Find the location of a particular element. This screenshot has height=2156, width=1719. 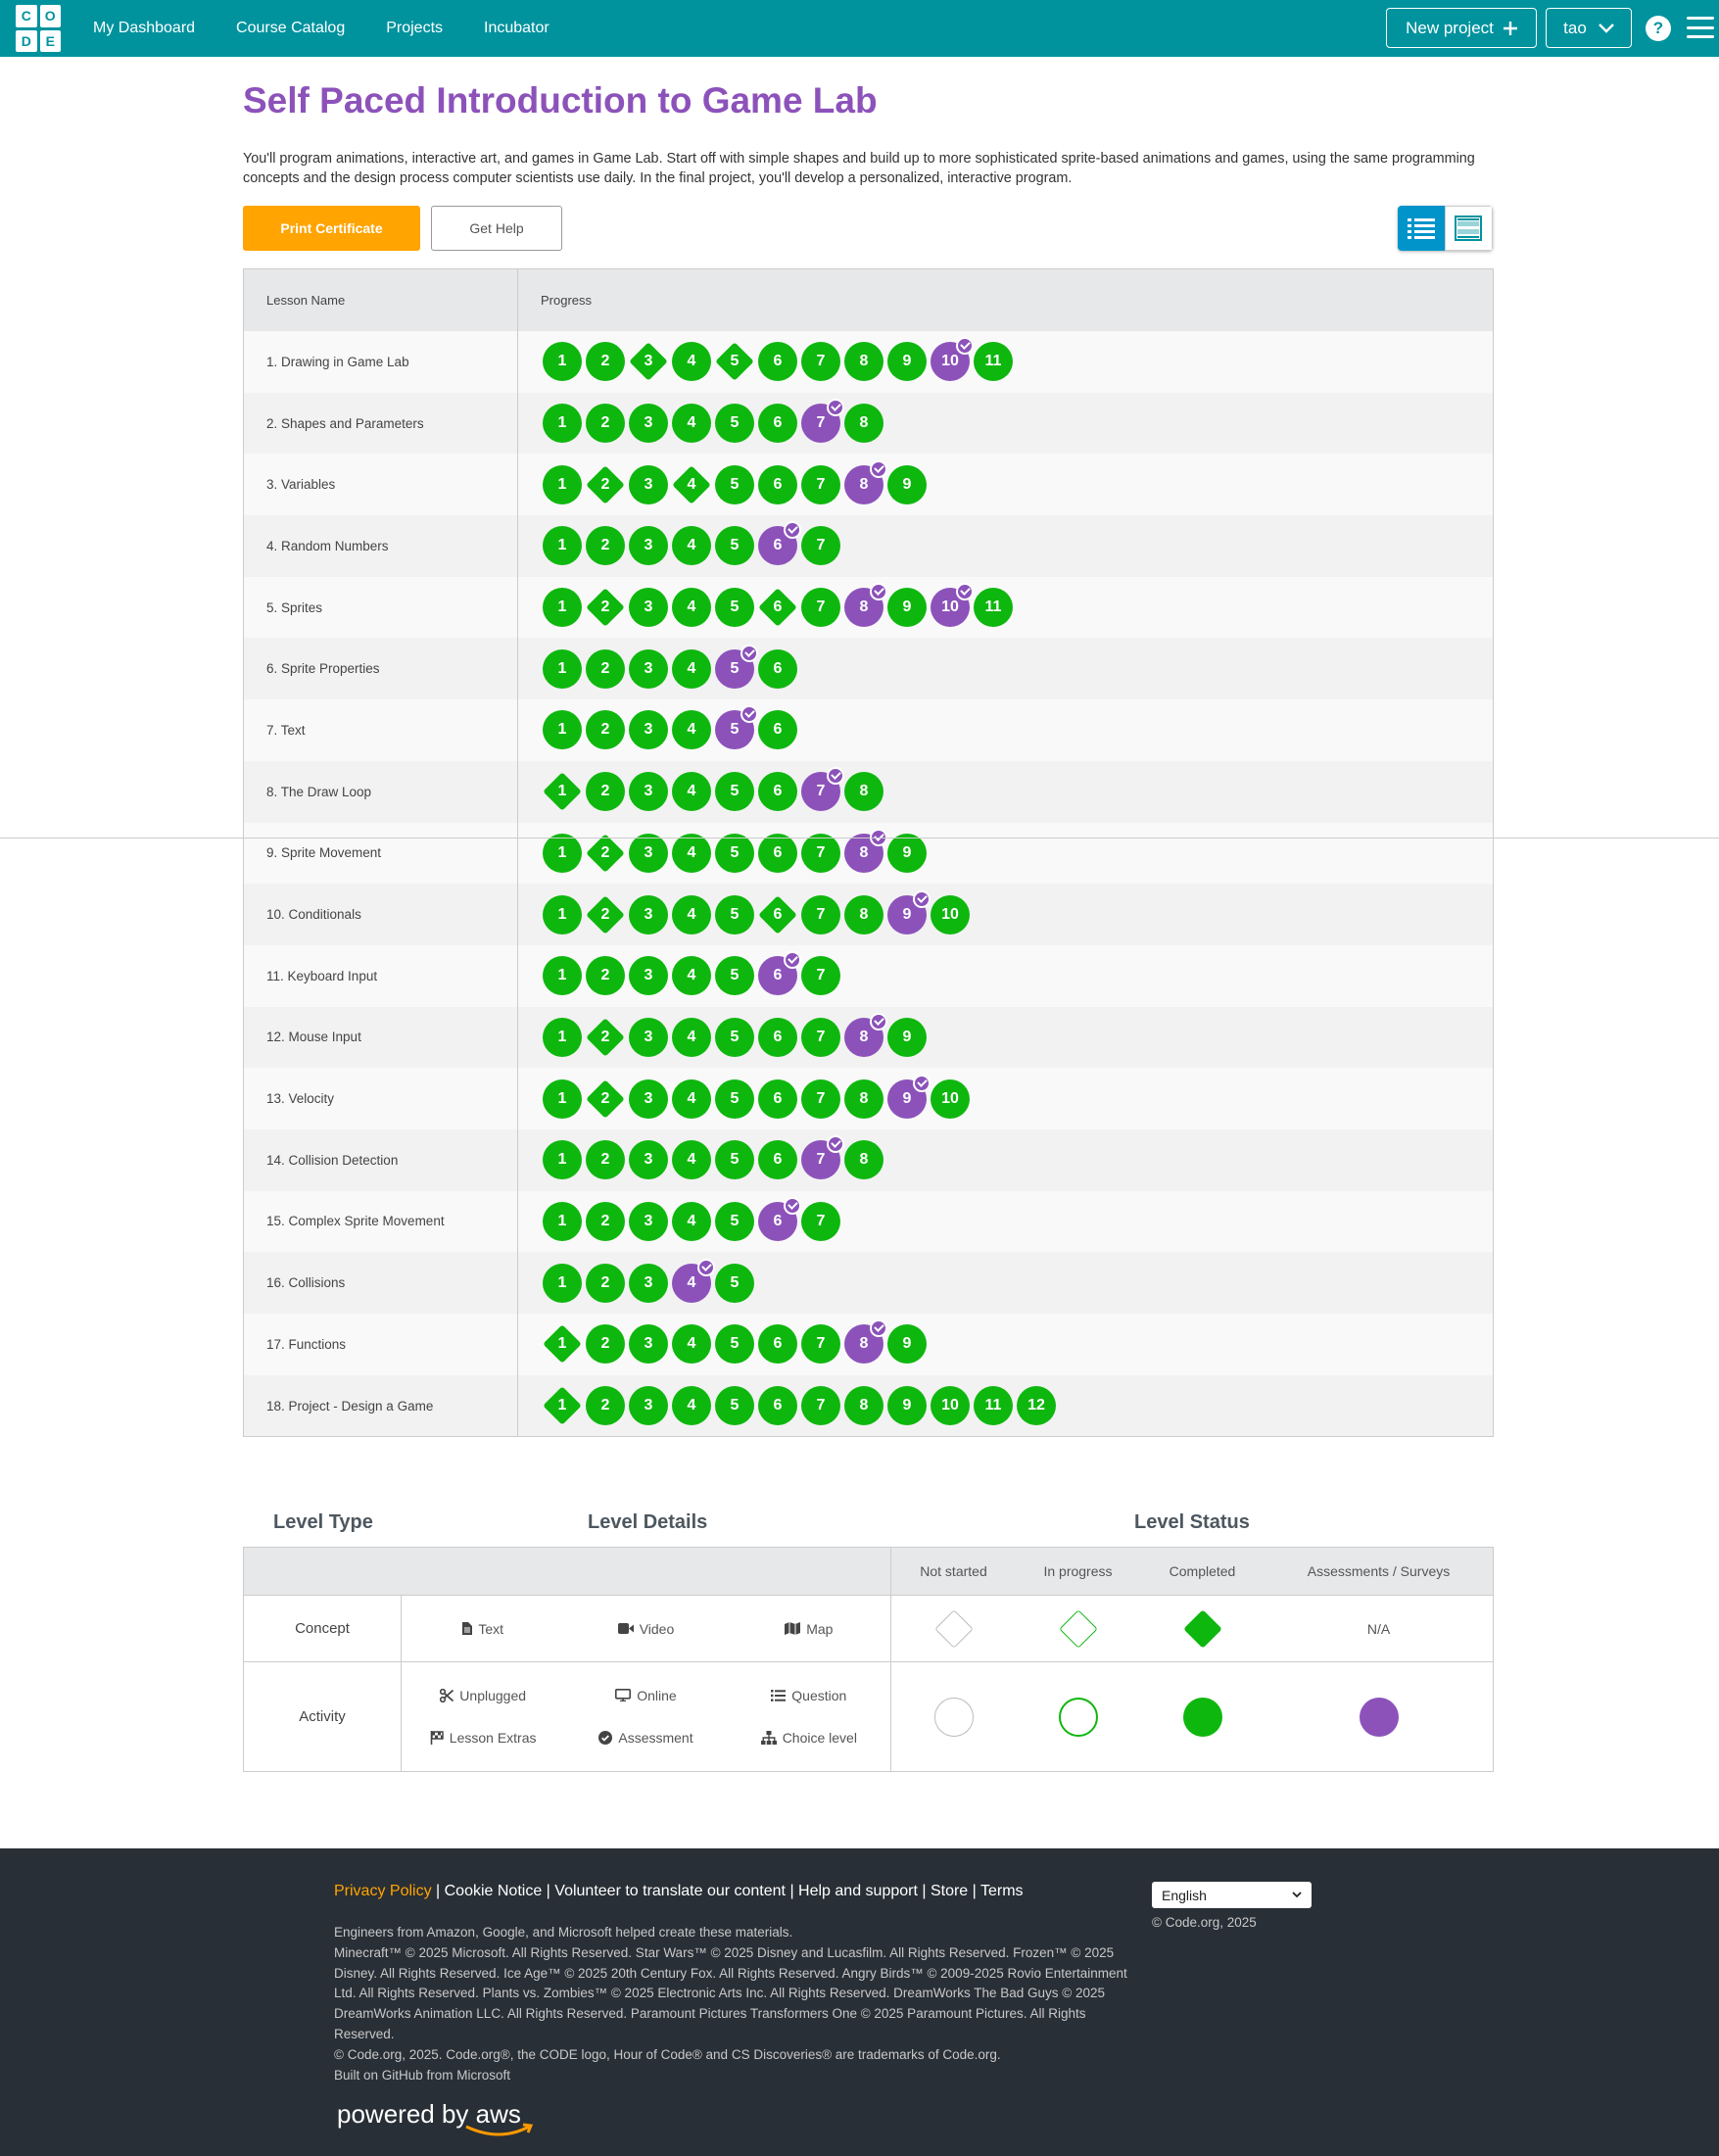

level-bubble-assessment: 7 is located at coordinates (822, 1157).